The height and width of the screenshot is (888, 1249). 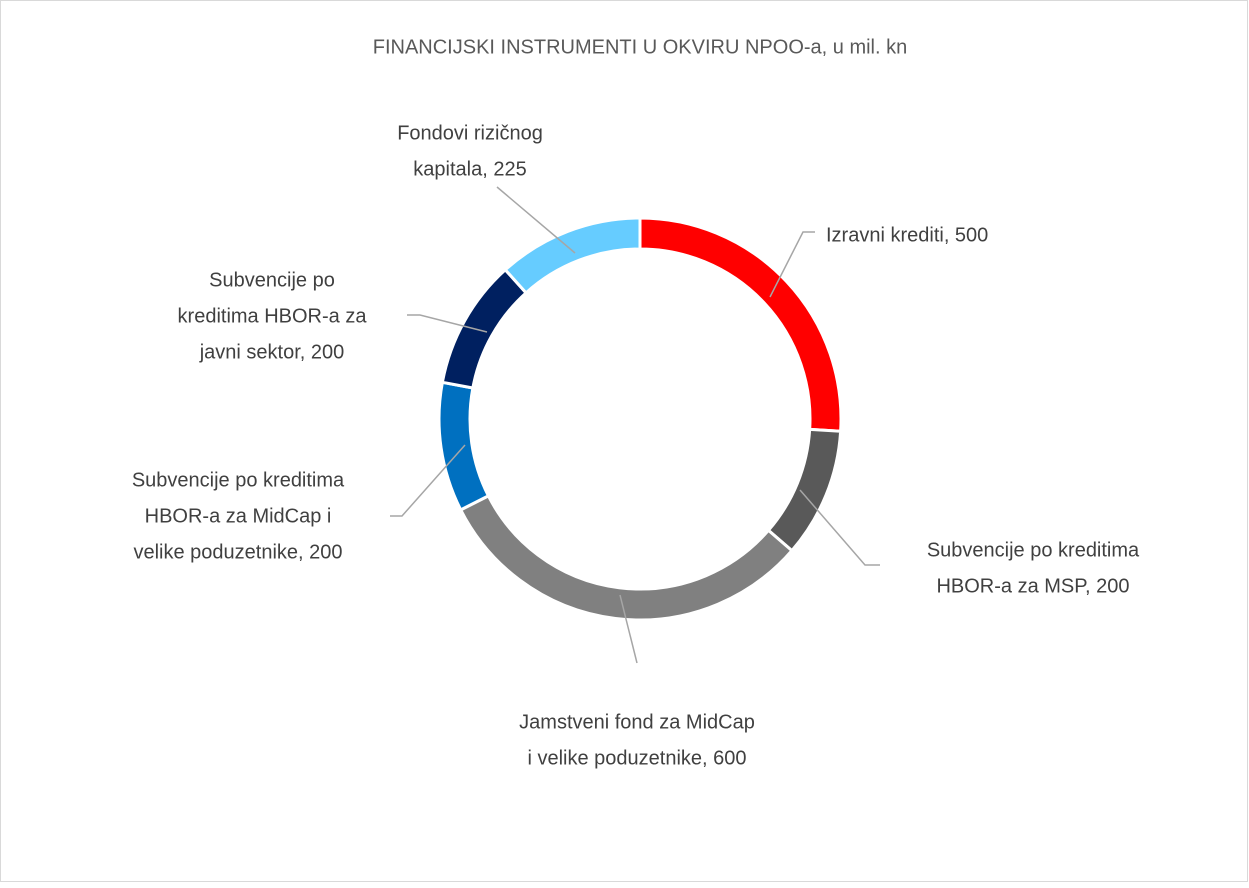 I want to click on donut-segment, so click(x=572, y=255).